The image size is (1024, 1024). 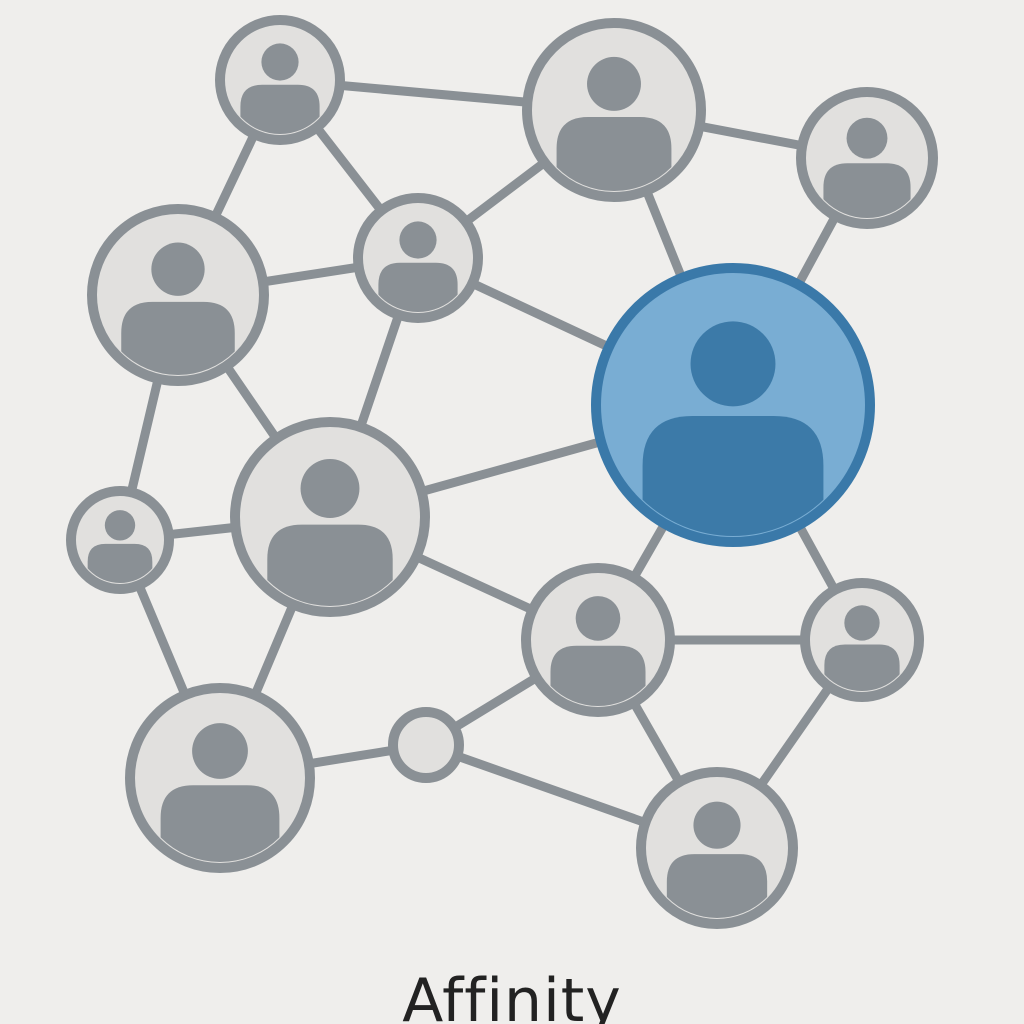 I want to click on node-circle, so click(x=426, y=745).